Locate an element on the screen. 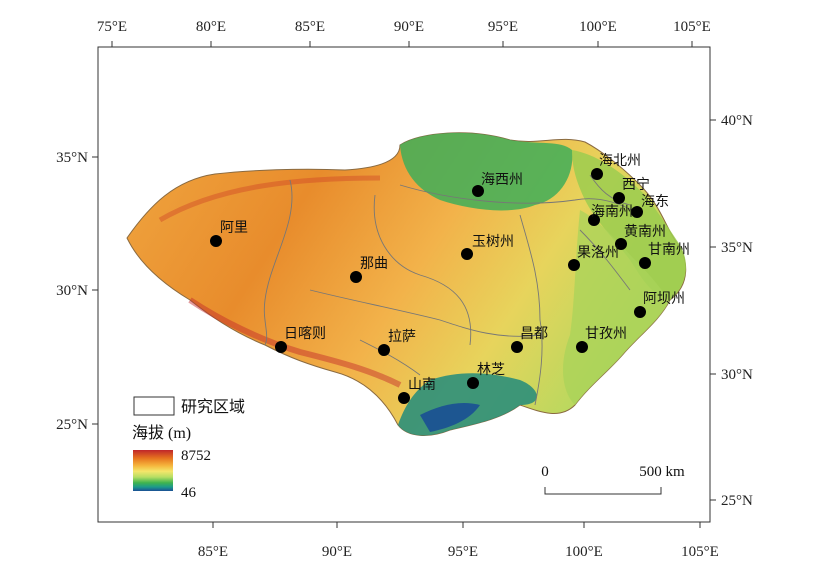  eastern-lowland is located at coordinates (616, 307).